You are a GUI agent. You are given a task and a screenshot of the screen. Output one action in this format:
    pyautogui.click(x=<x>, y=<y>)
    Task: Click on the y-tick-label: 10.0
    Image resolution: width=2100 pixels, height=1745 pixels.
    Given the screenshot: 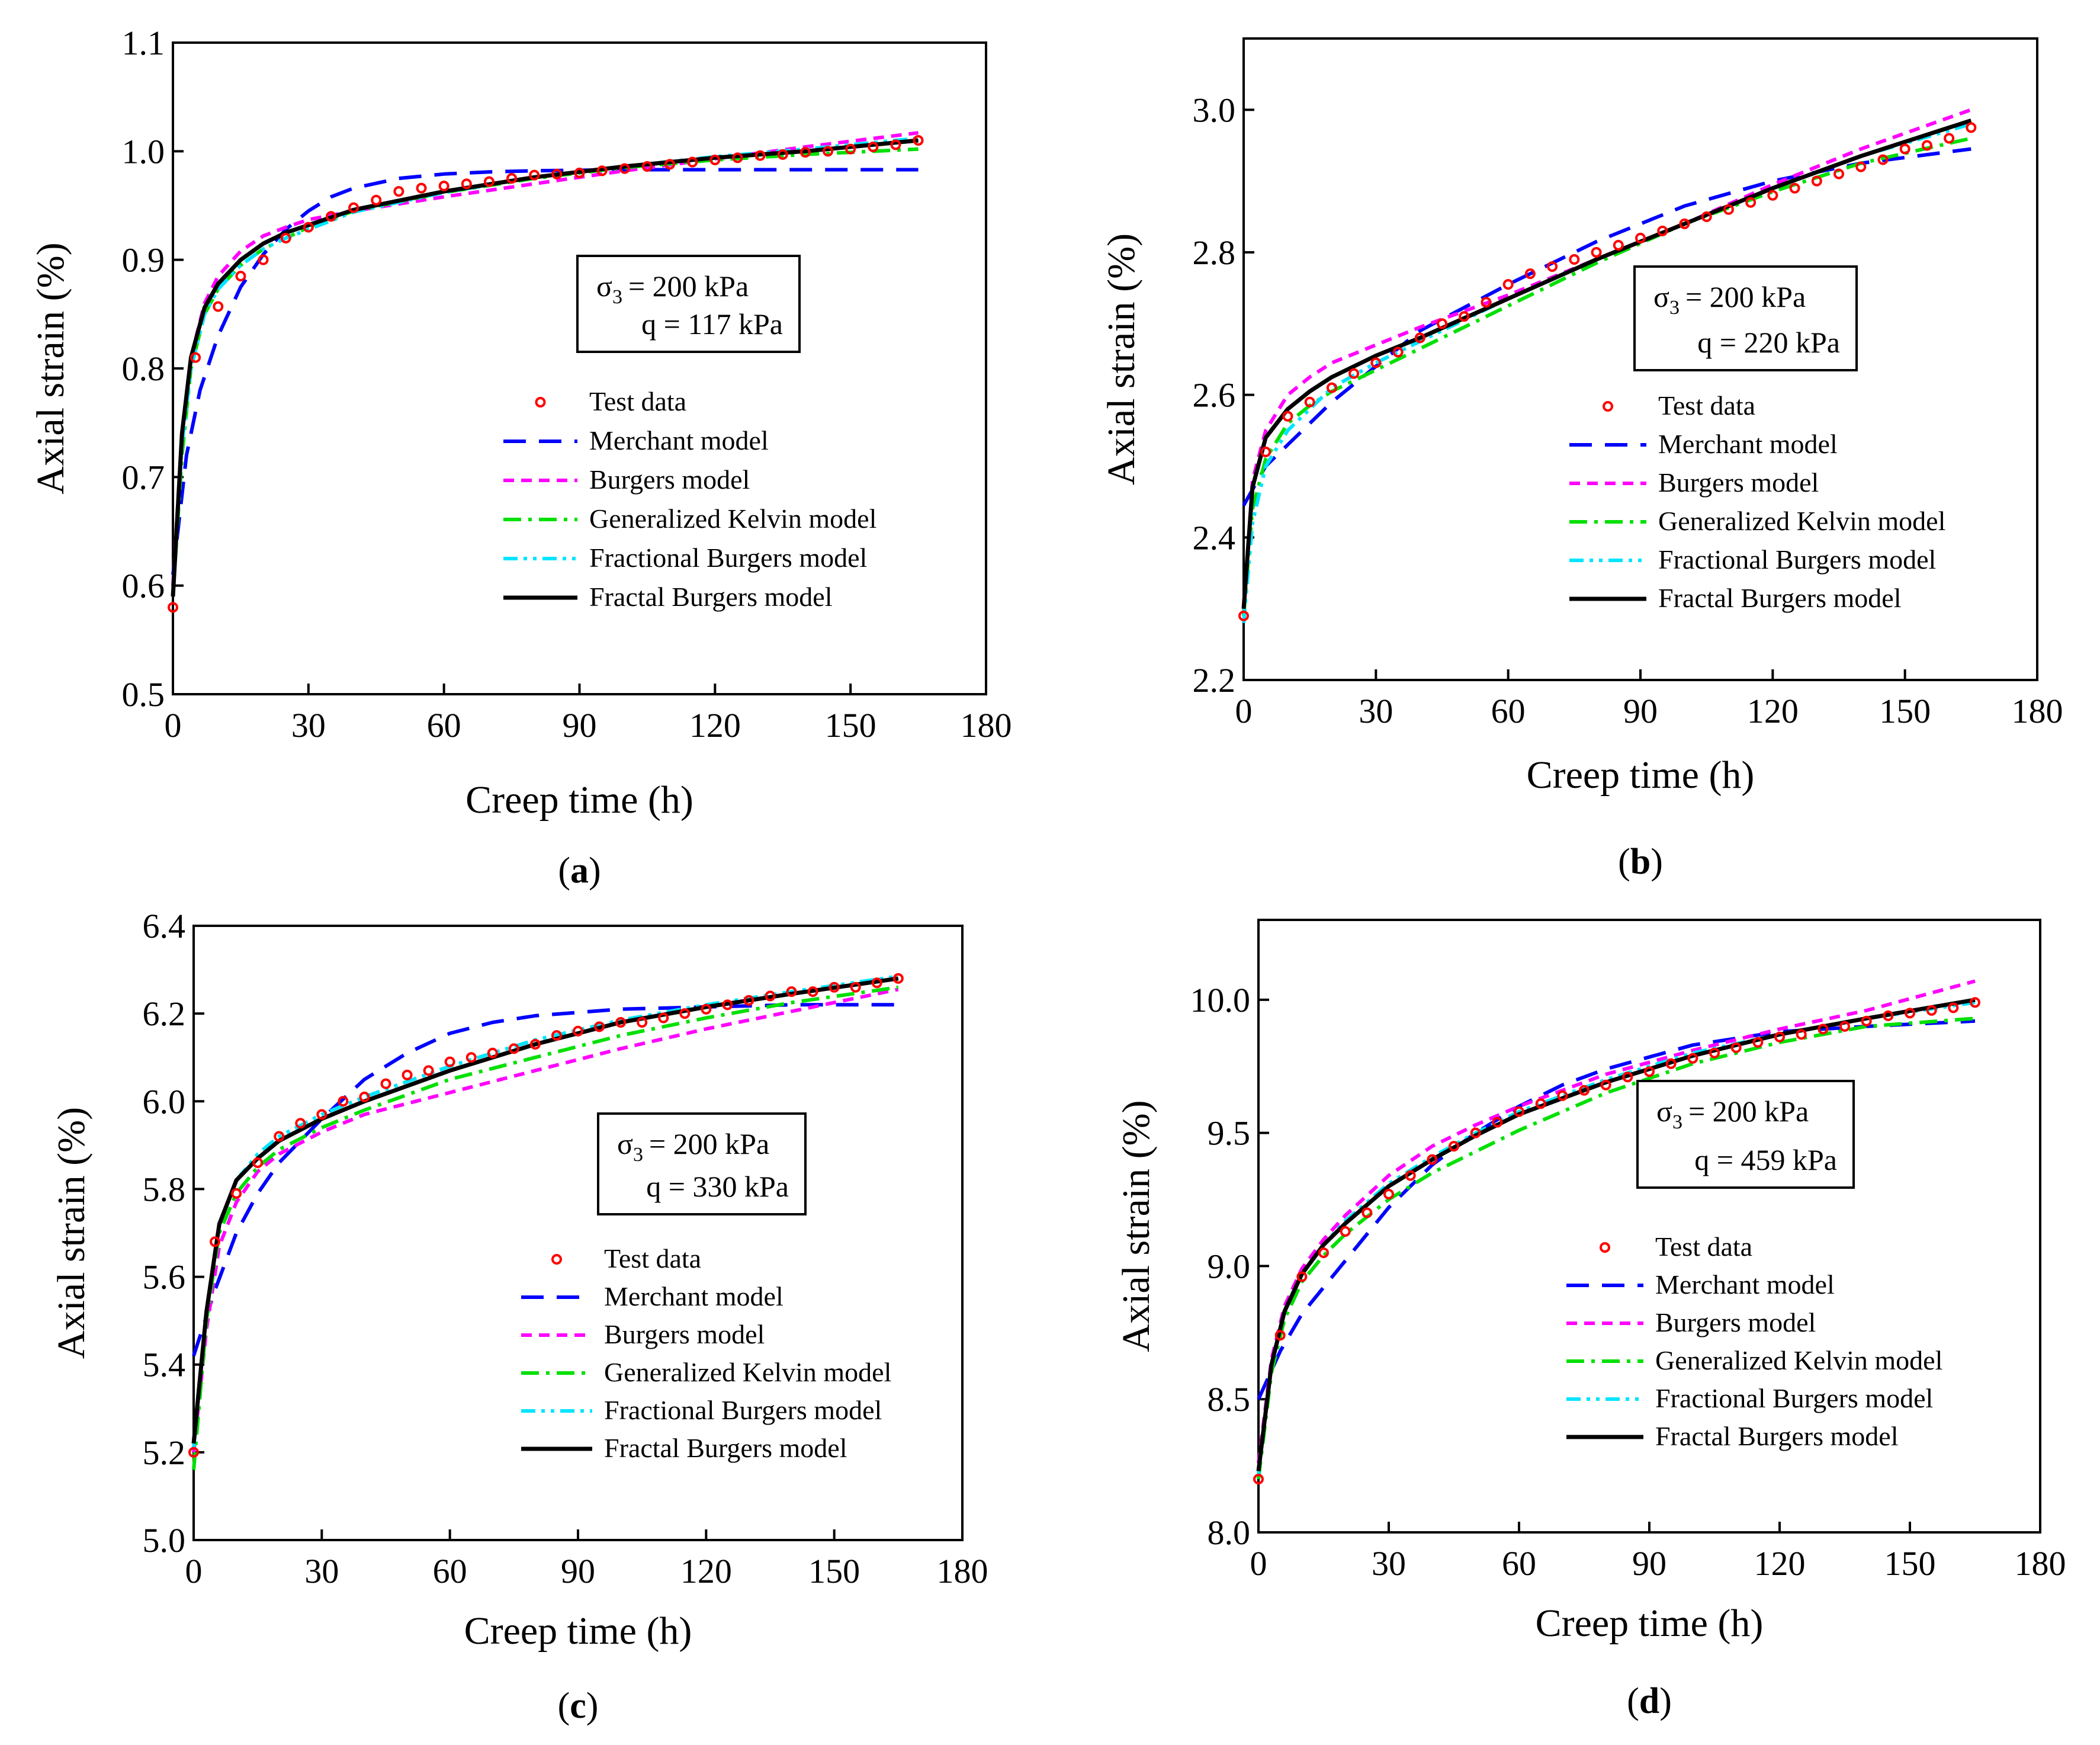 What is the action you would take?
    pyautogui.click(x=1221, y=1000)
    